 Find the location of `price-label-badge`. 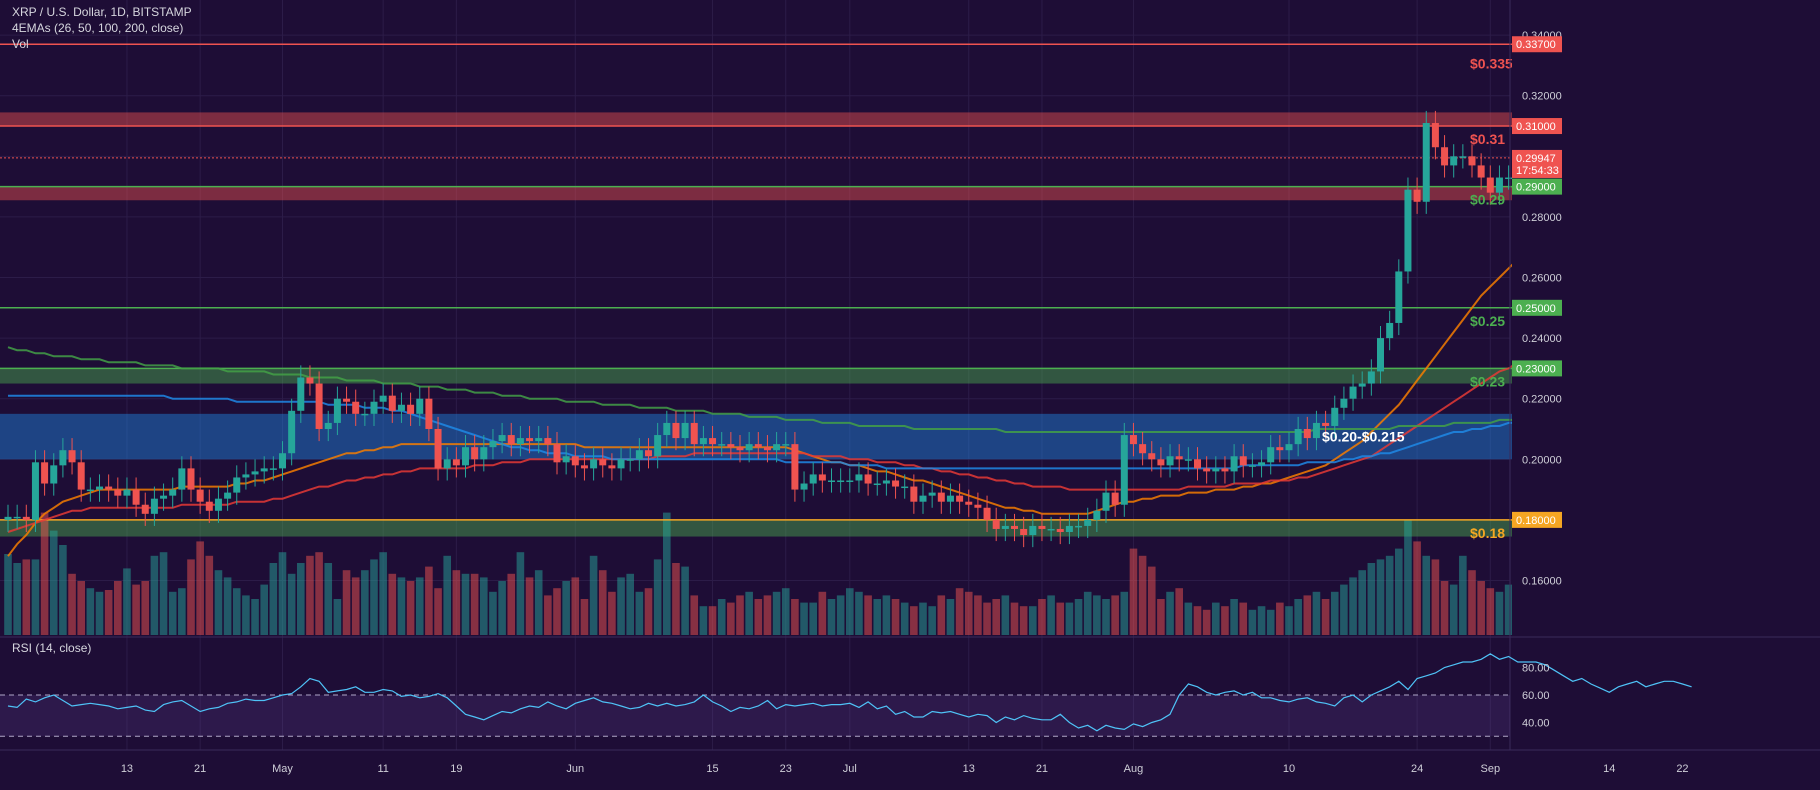

price-label-badge is located at coordinates (1537, 307).